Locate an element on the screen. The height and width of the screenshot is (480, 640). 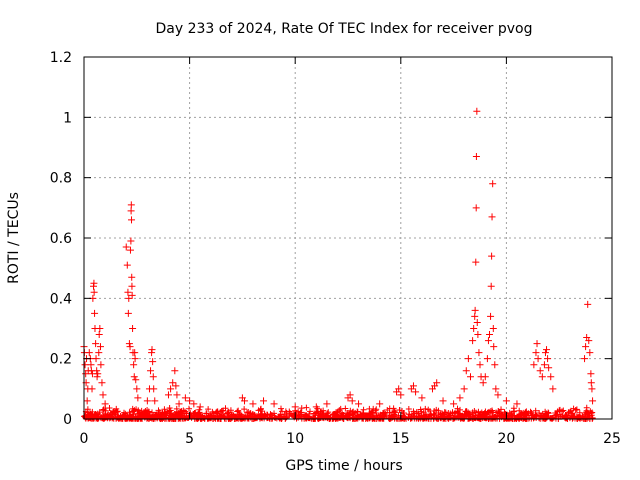
x-axis-label: GPS time / hours is located at coordinates (343, 466).